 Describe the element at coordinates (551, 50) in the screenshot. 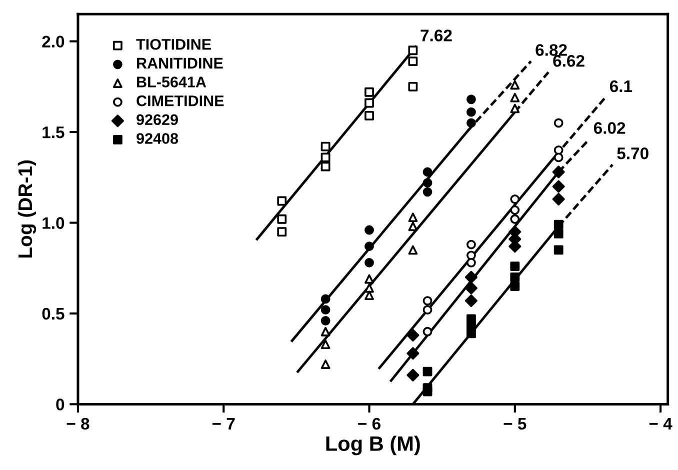

I see `annotation: 6.82` at that location.